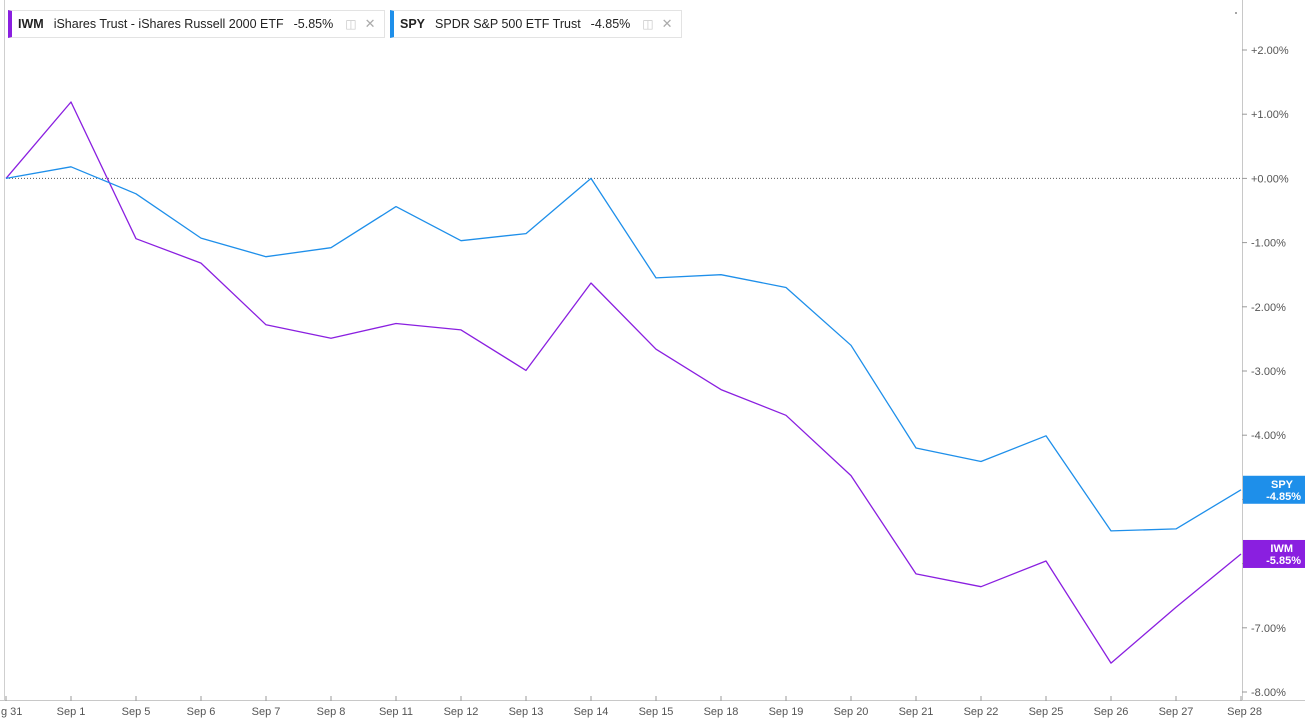 This screenshot has width=1305, height=726. Describe the element at coordinates (1270, 115) in the screenshot. I see `y-tick-label: +1.00%` at that location.